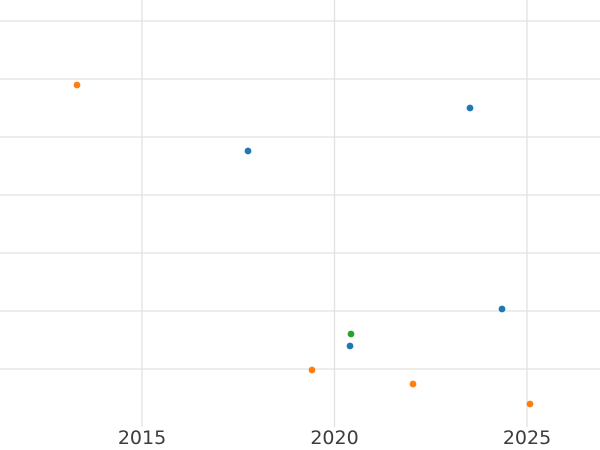 The width and height of the screenshot is (600, 450). I want to click on data-point-green-series, so click(351, 334).